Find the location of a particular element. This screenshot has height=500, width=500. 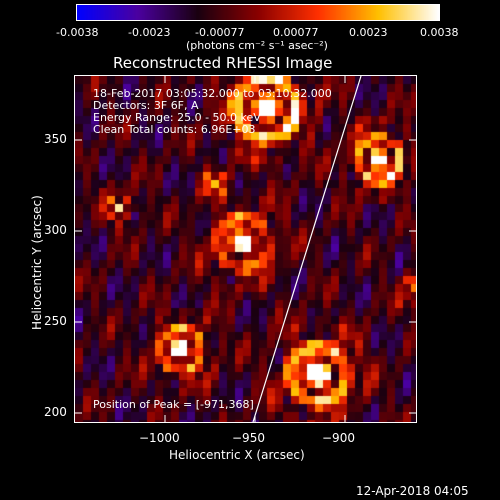

y-tick-250: 250 is located at coordinates (55, 321).